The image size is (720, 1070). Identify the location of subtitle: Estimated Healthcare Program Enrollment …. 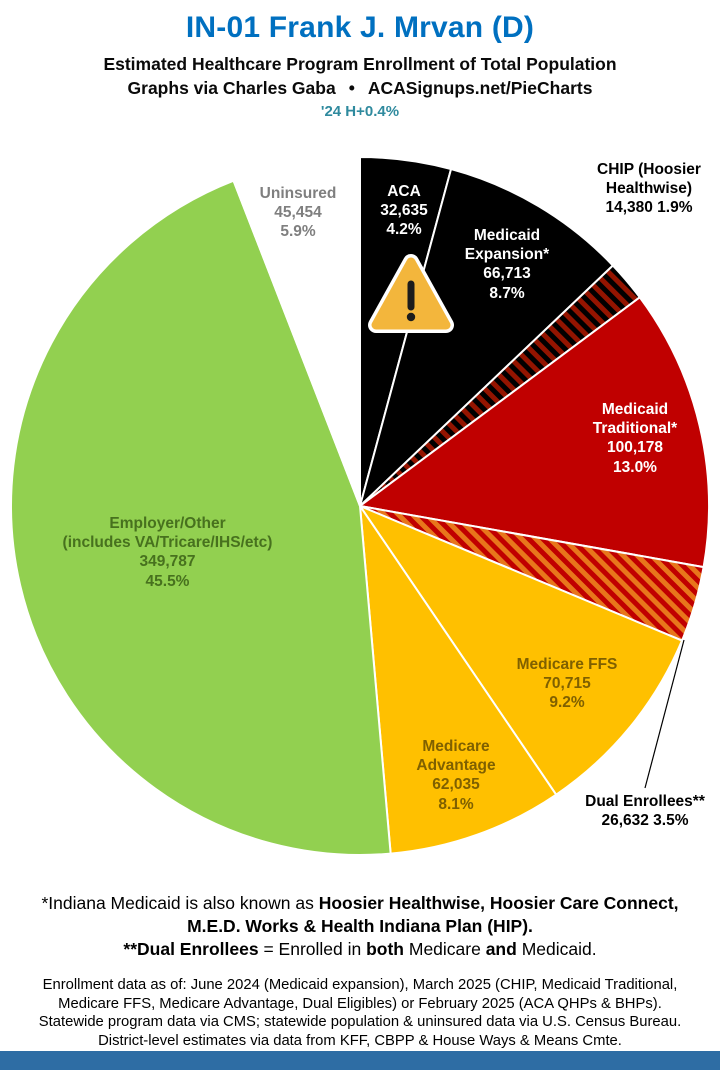
(360, 64).